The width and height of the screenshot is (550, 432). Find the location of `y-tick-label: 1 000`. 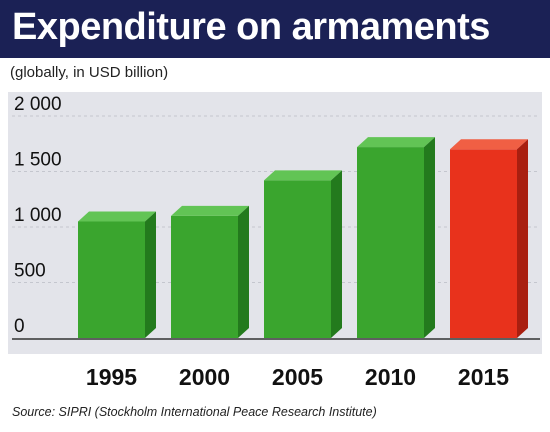

y-tick-label: 1 000 is located at coordinates (38, 215).